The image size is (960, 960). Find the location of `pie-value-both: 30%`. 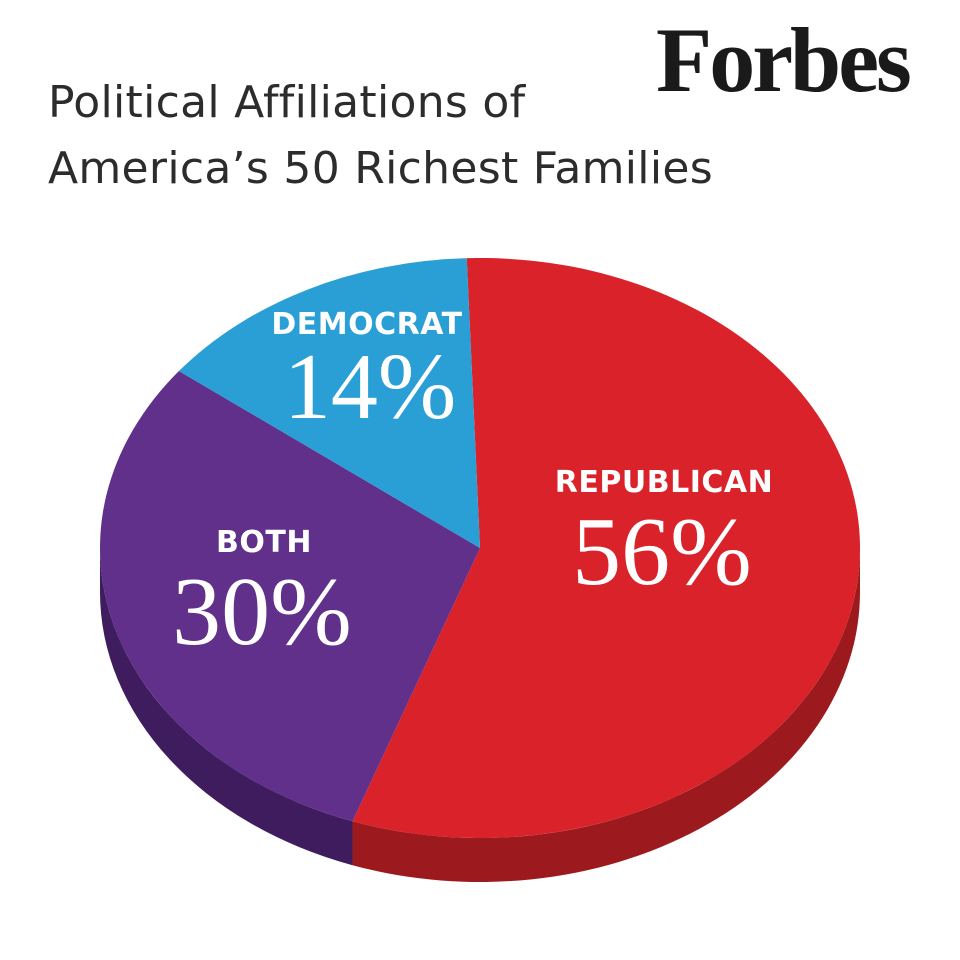

pie-value-both: 30% is located at coordinates (262, 612).